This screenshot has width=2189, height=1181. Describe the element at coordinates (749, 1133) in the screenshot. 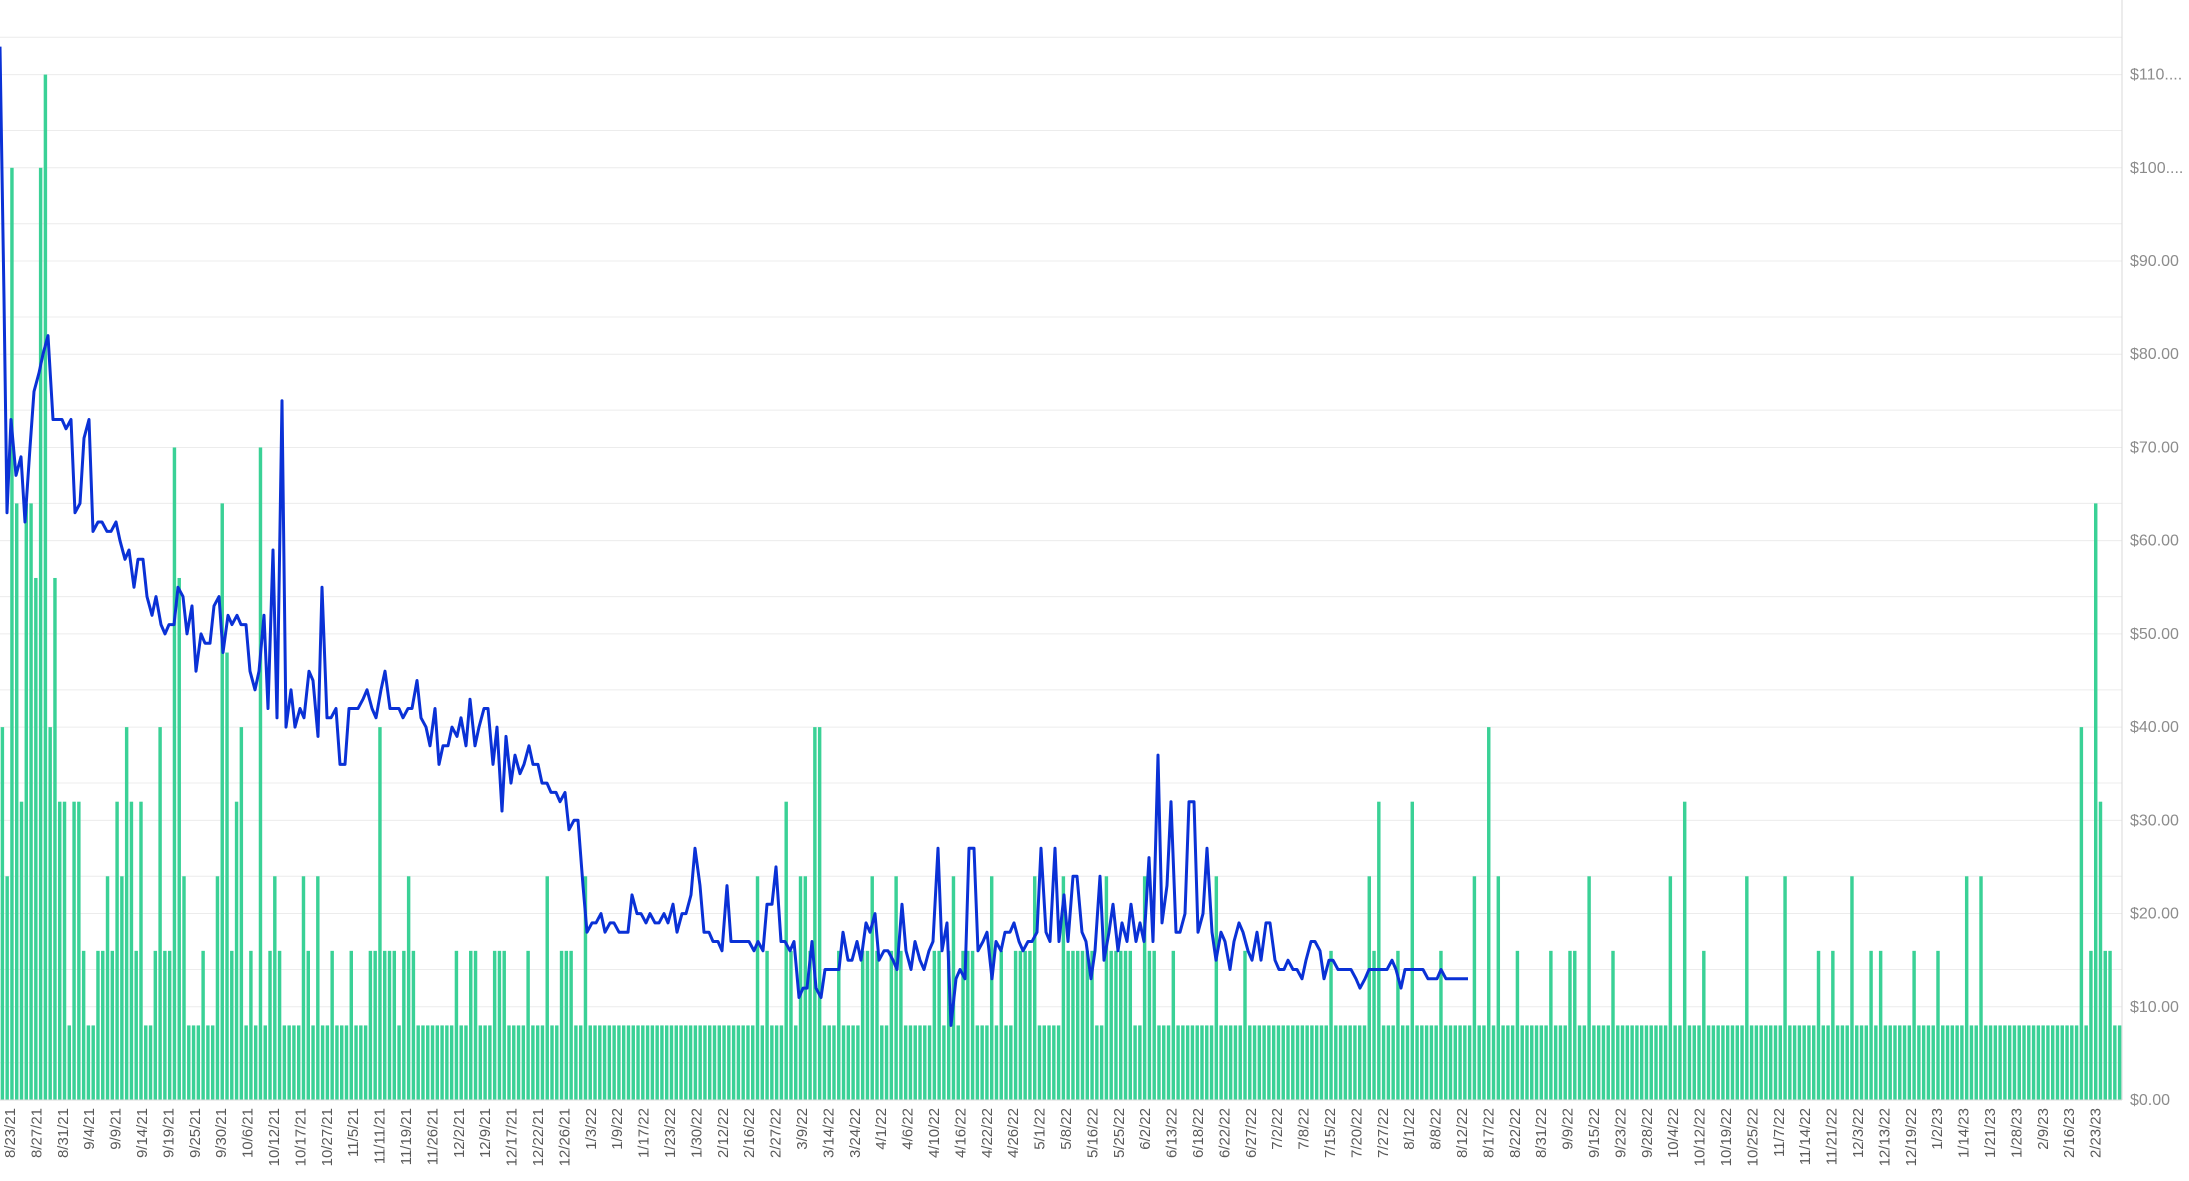

I see `x-tick-label: 2/16/22` at that location.